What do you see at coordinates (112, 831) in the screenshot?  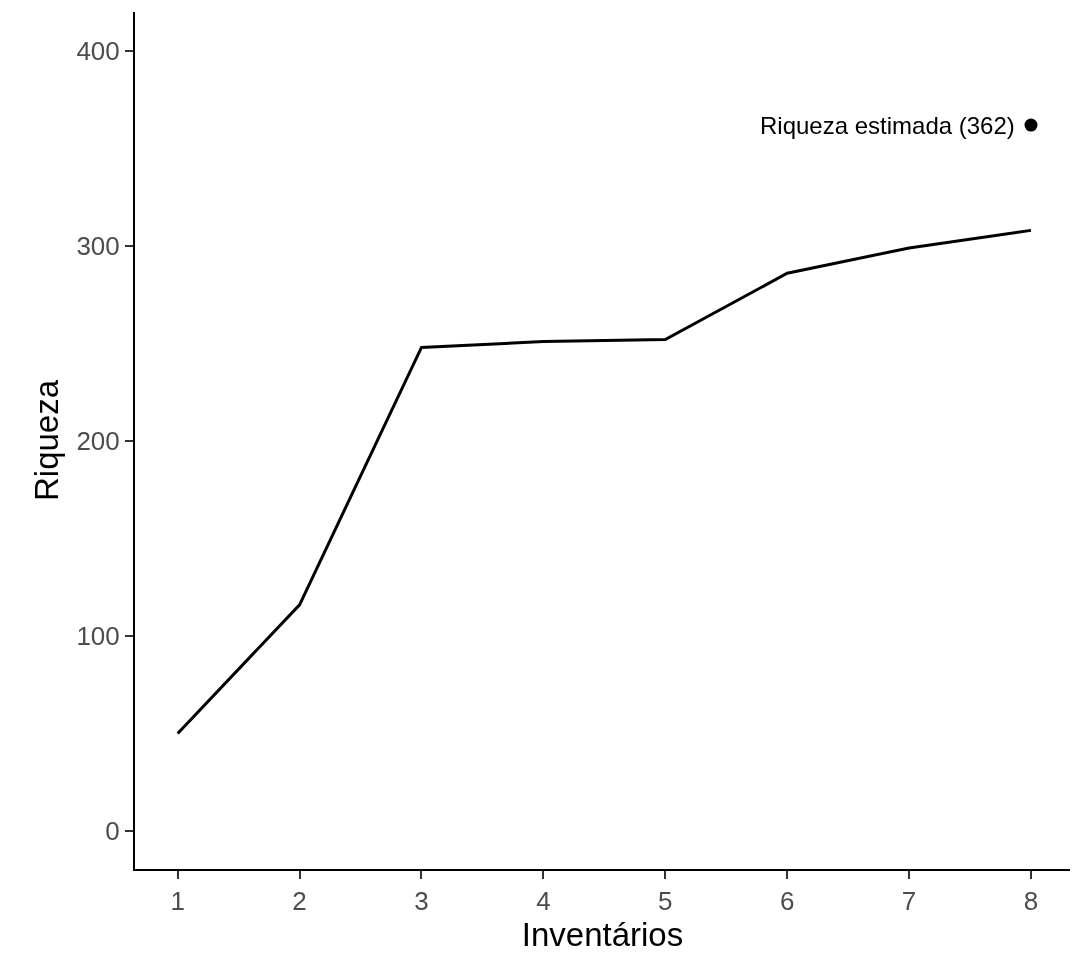 I see `y-tick-label: 0` at bounding box center [112, 831].